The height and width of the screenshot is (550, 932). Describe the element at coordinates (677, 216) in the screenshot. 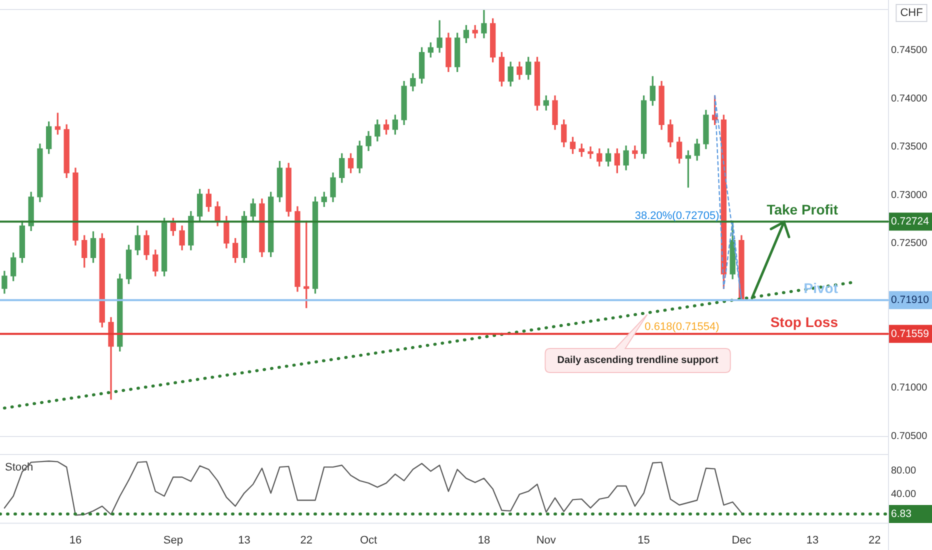

I see `annotation: 38.20%(0.72705)` at that location.